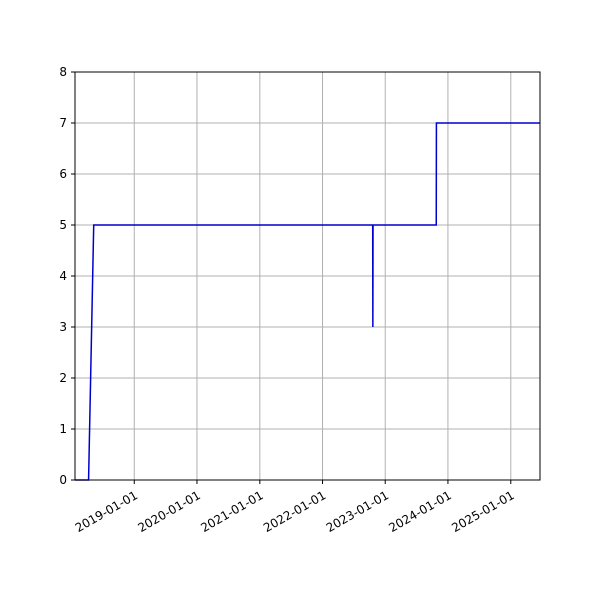 Image resolution: width=600 pixels, height=600 pixels. I want to click on y-axis: 0 1 2 3 4 5 6 7 8, so click(67, 276).